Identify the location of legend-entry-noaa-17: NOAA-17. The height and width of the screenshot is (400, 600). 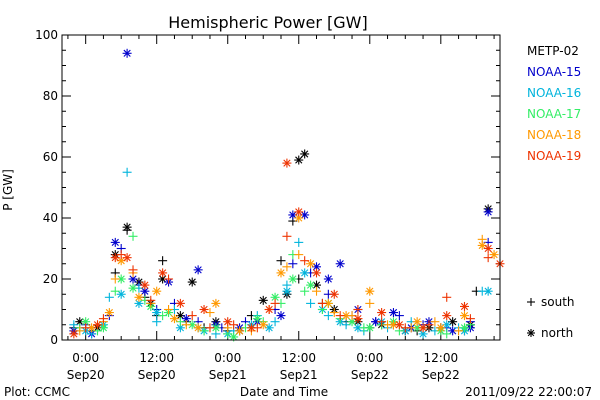
(554, 114).